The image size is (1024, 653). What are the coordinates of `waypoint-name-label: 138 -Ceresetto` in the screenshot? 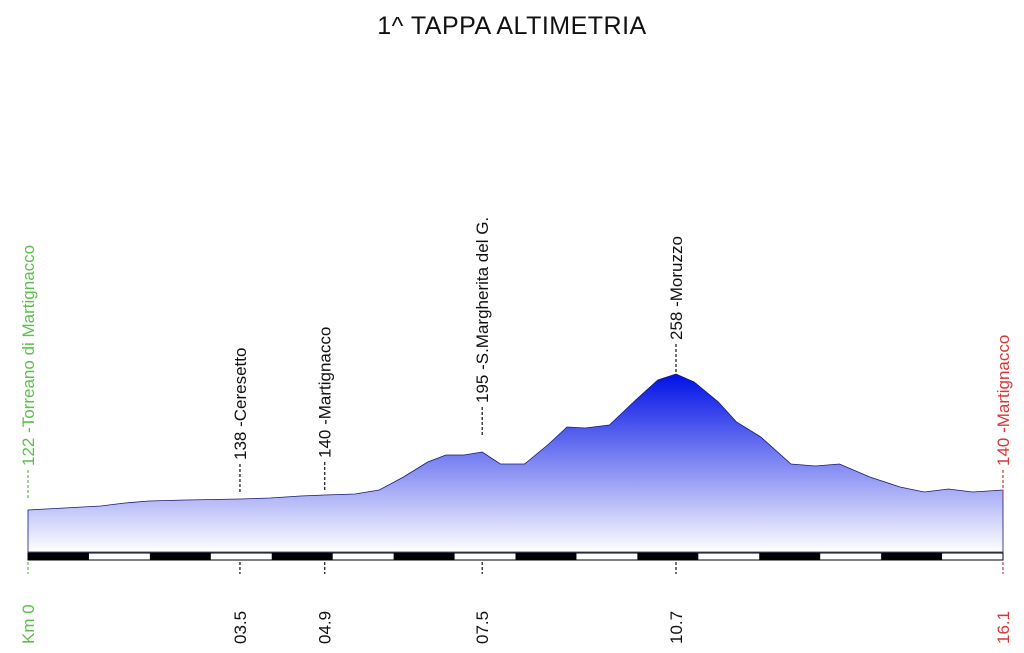 It's located at (240, 404).